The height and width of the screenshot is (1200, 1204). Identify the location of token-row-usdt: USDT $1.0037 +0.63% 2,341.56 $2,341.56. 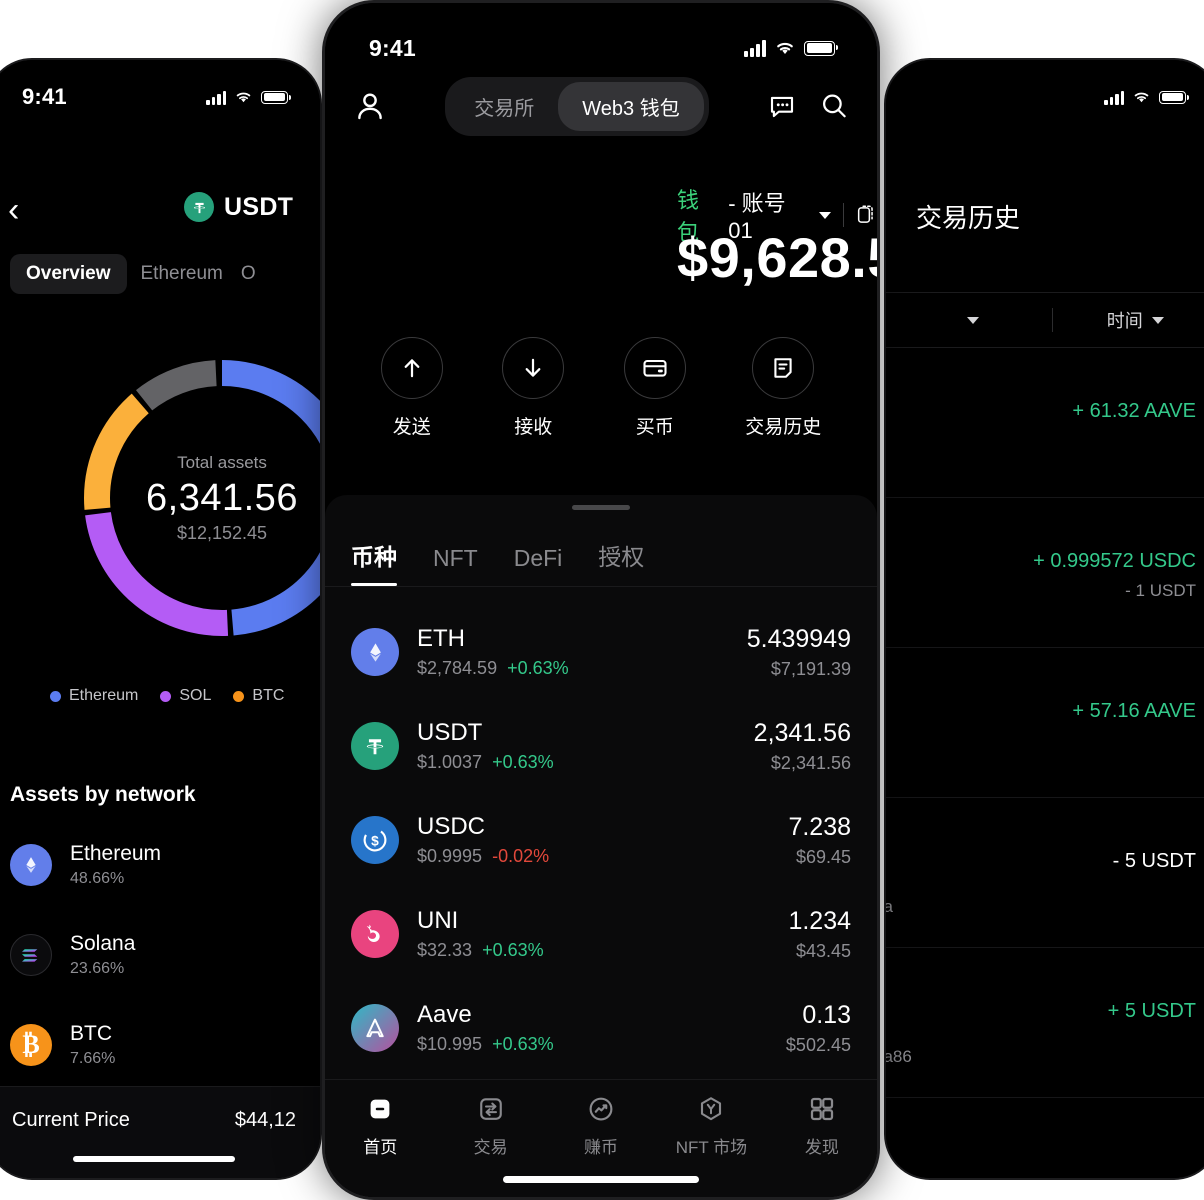
(601, 746).